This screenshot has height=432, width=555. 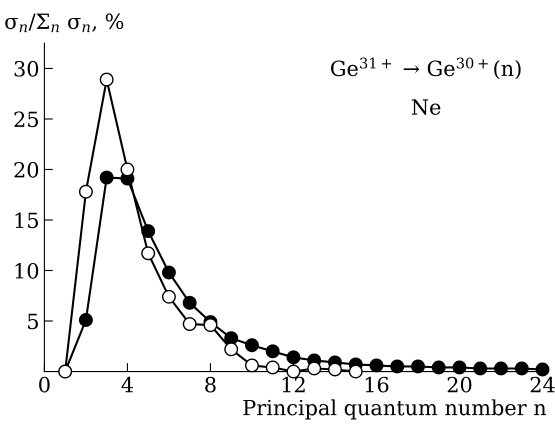 What do you see at coordinates (426, 69) in the screenshot?
I see `annotation: Ge$^{31+}$ → Ge$^{30+}$(n)` at bounding box center [426, 69].